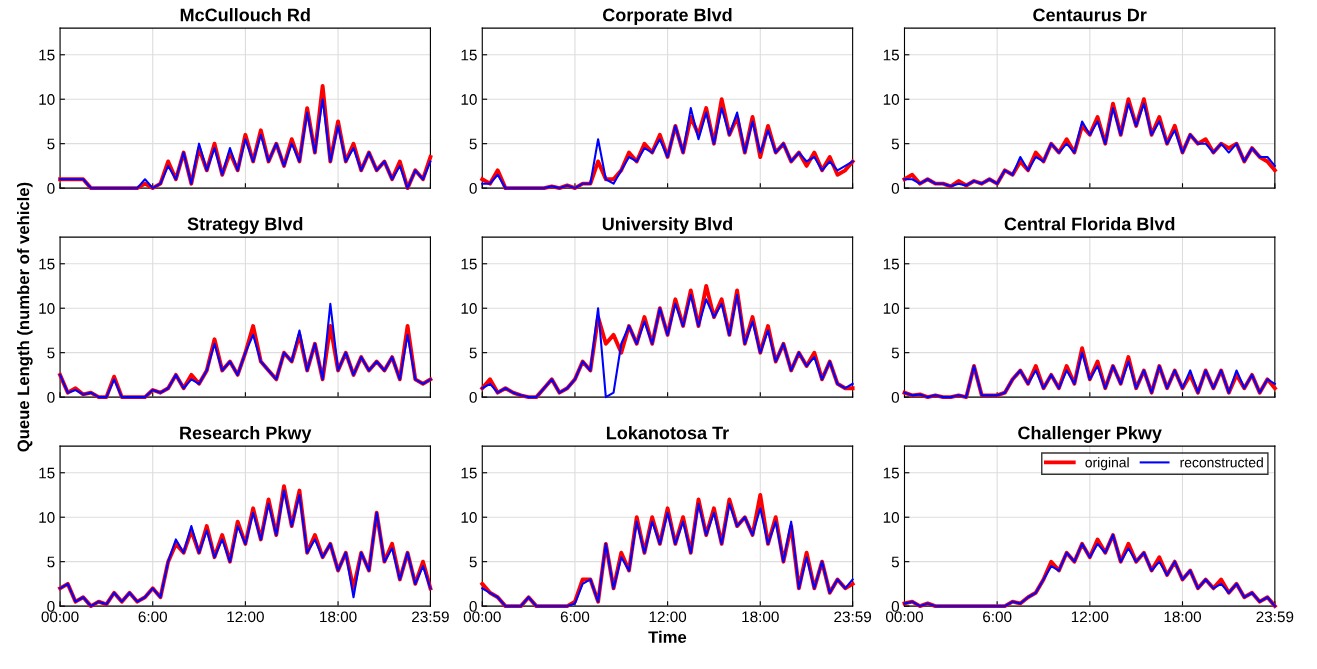 The height and width of the screenshot is (669, 1317). Describe the element at coordinates (1090, 434) in the screenshot. I see `chart-title: Challenger Pkwy` at that location.